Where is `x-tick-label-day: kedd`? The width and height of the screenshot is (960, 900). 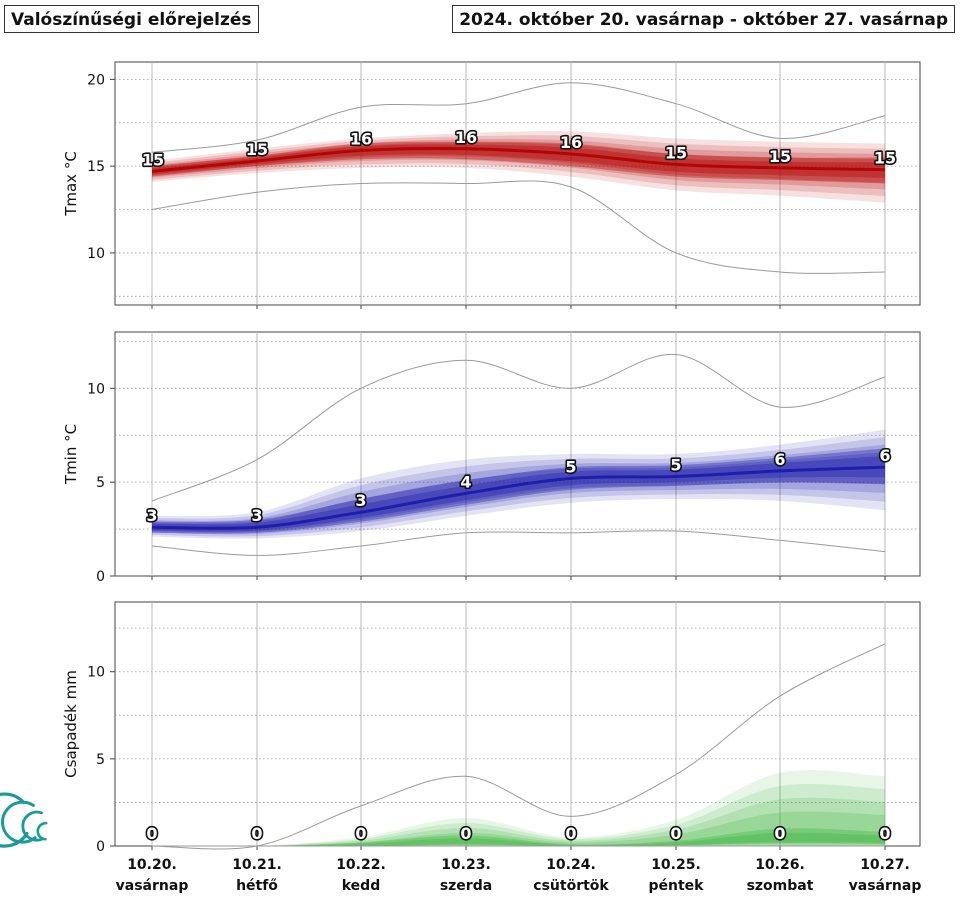
x-tick-label-day: kedd is located at coordinates (361, 886).